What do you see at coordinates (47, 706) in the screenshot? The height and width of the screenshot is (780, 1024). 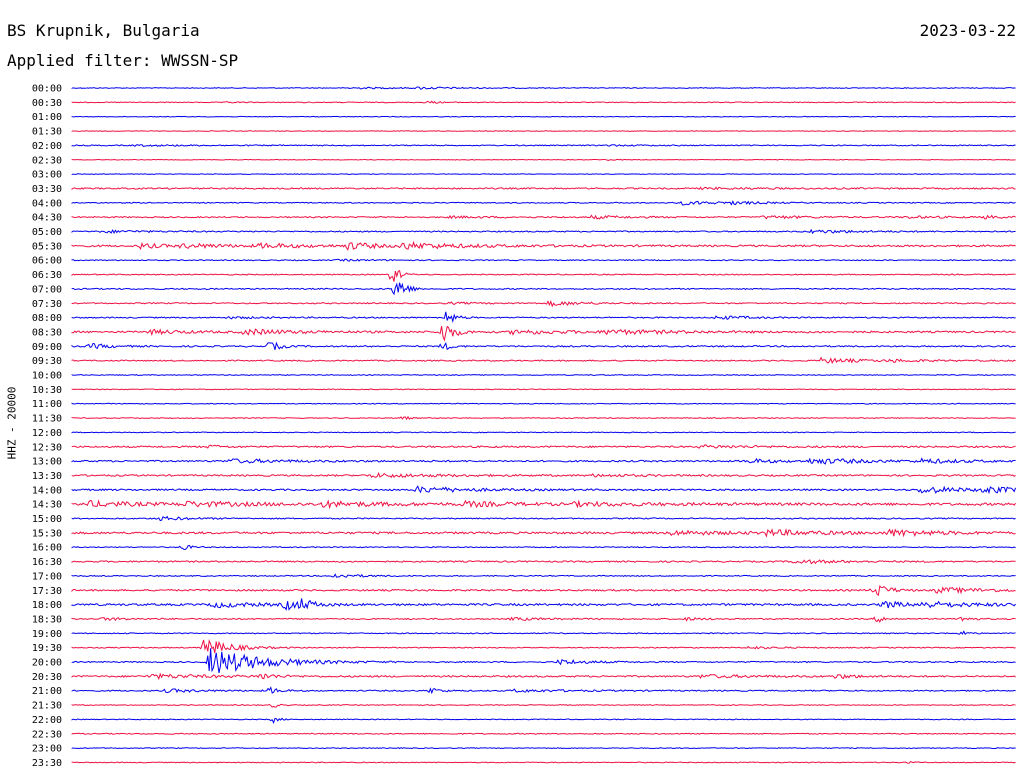 I see `time-tick-label: 21:30` at bounding box center [47, 706].